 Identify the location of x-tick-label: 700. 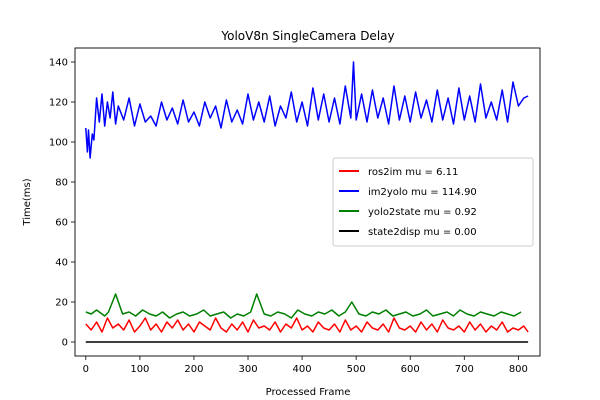
(464, 369).